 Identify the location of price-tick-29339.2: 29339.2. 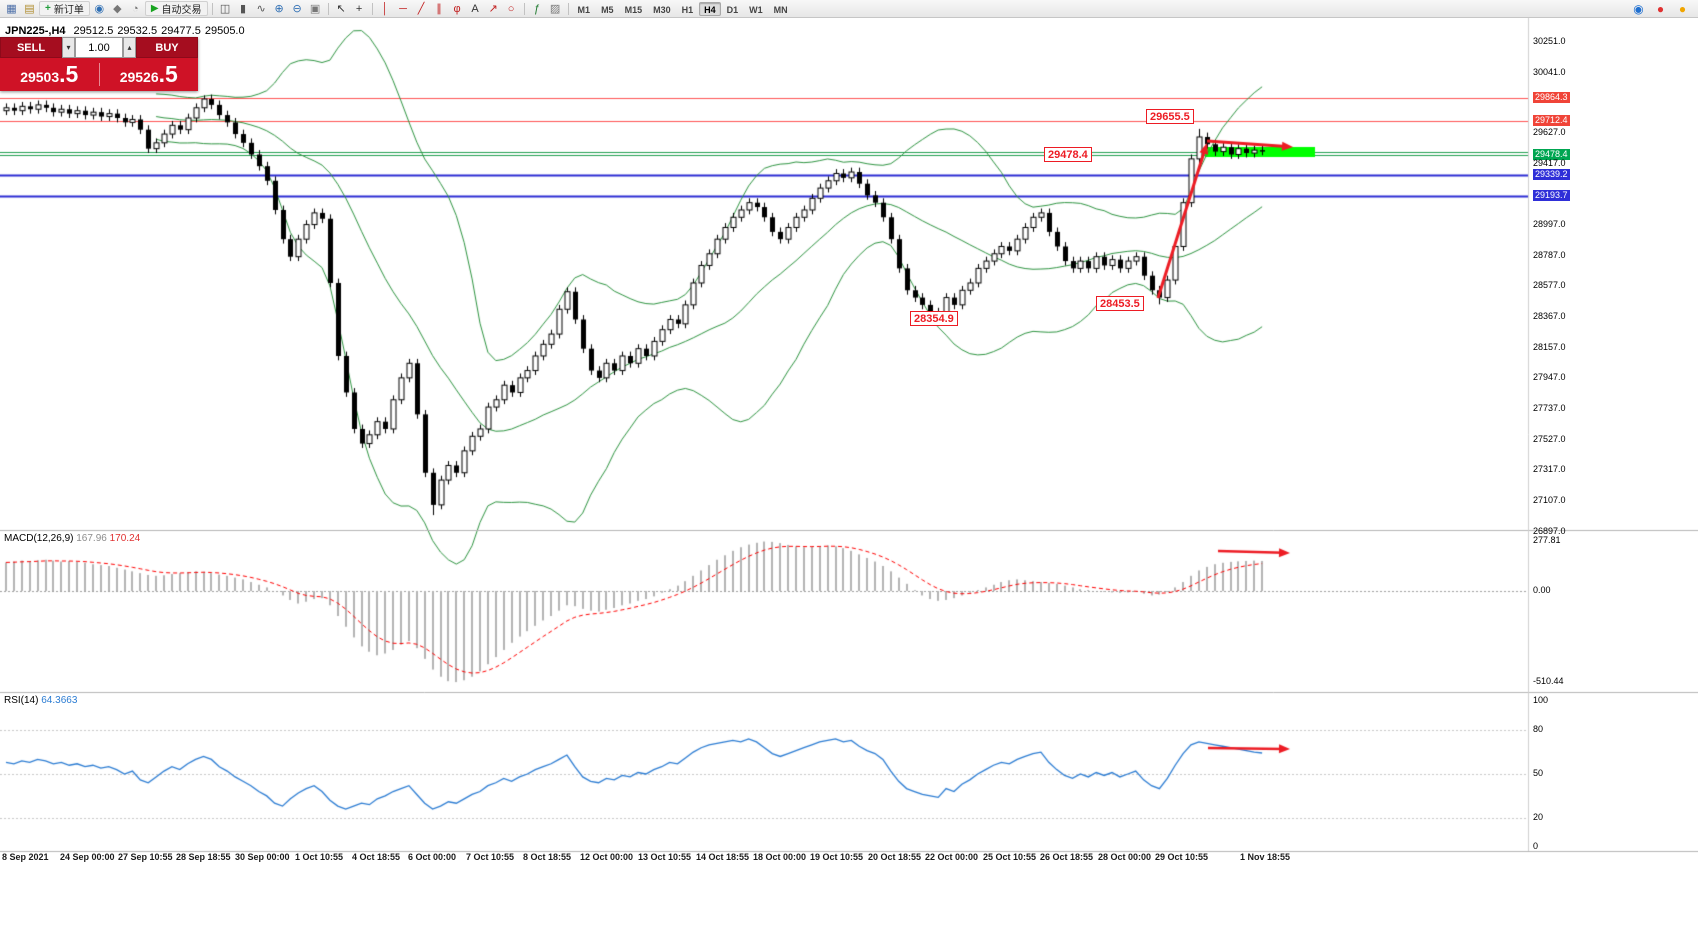
(1551, 175).